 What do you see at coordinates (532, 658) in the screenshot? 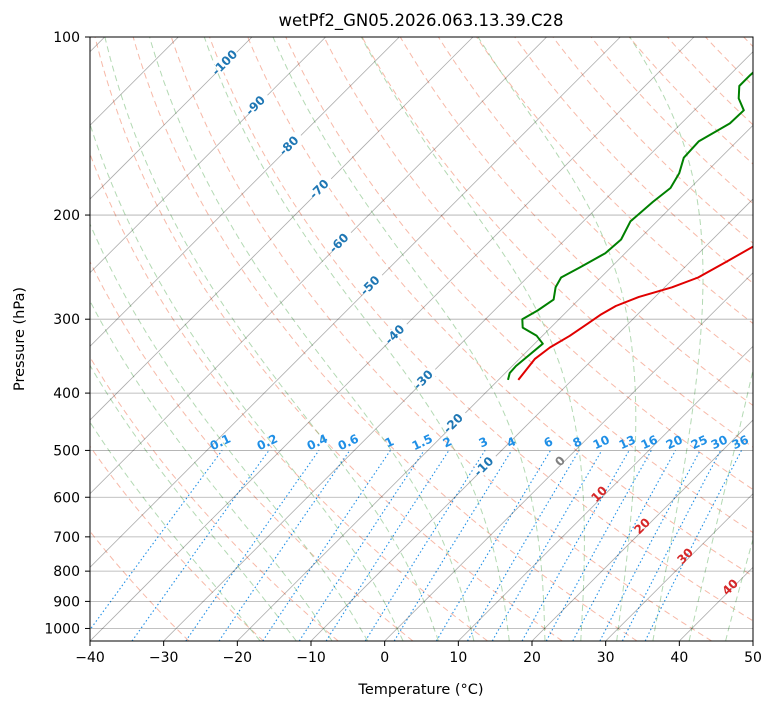
I see `x-tick-label: 20` at bounding box center [532, 658].